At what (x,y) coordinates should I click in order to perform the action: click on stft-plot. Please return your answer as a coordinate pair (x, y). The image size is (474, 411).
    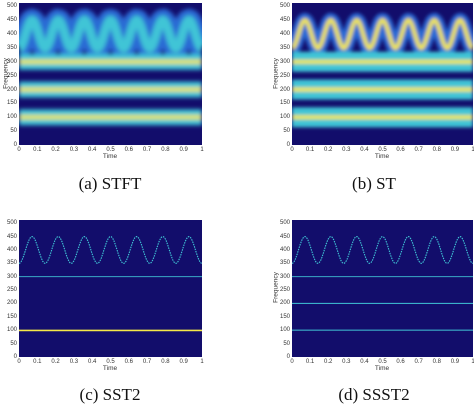
    Looking at the image, I should click on (110, 74).